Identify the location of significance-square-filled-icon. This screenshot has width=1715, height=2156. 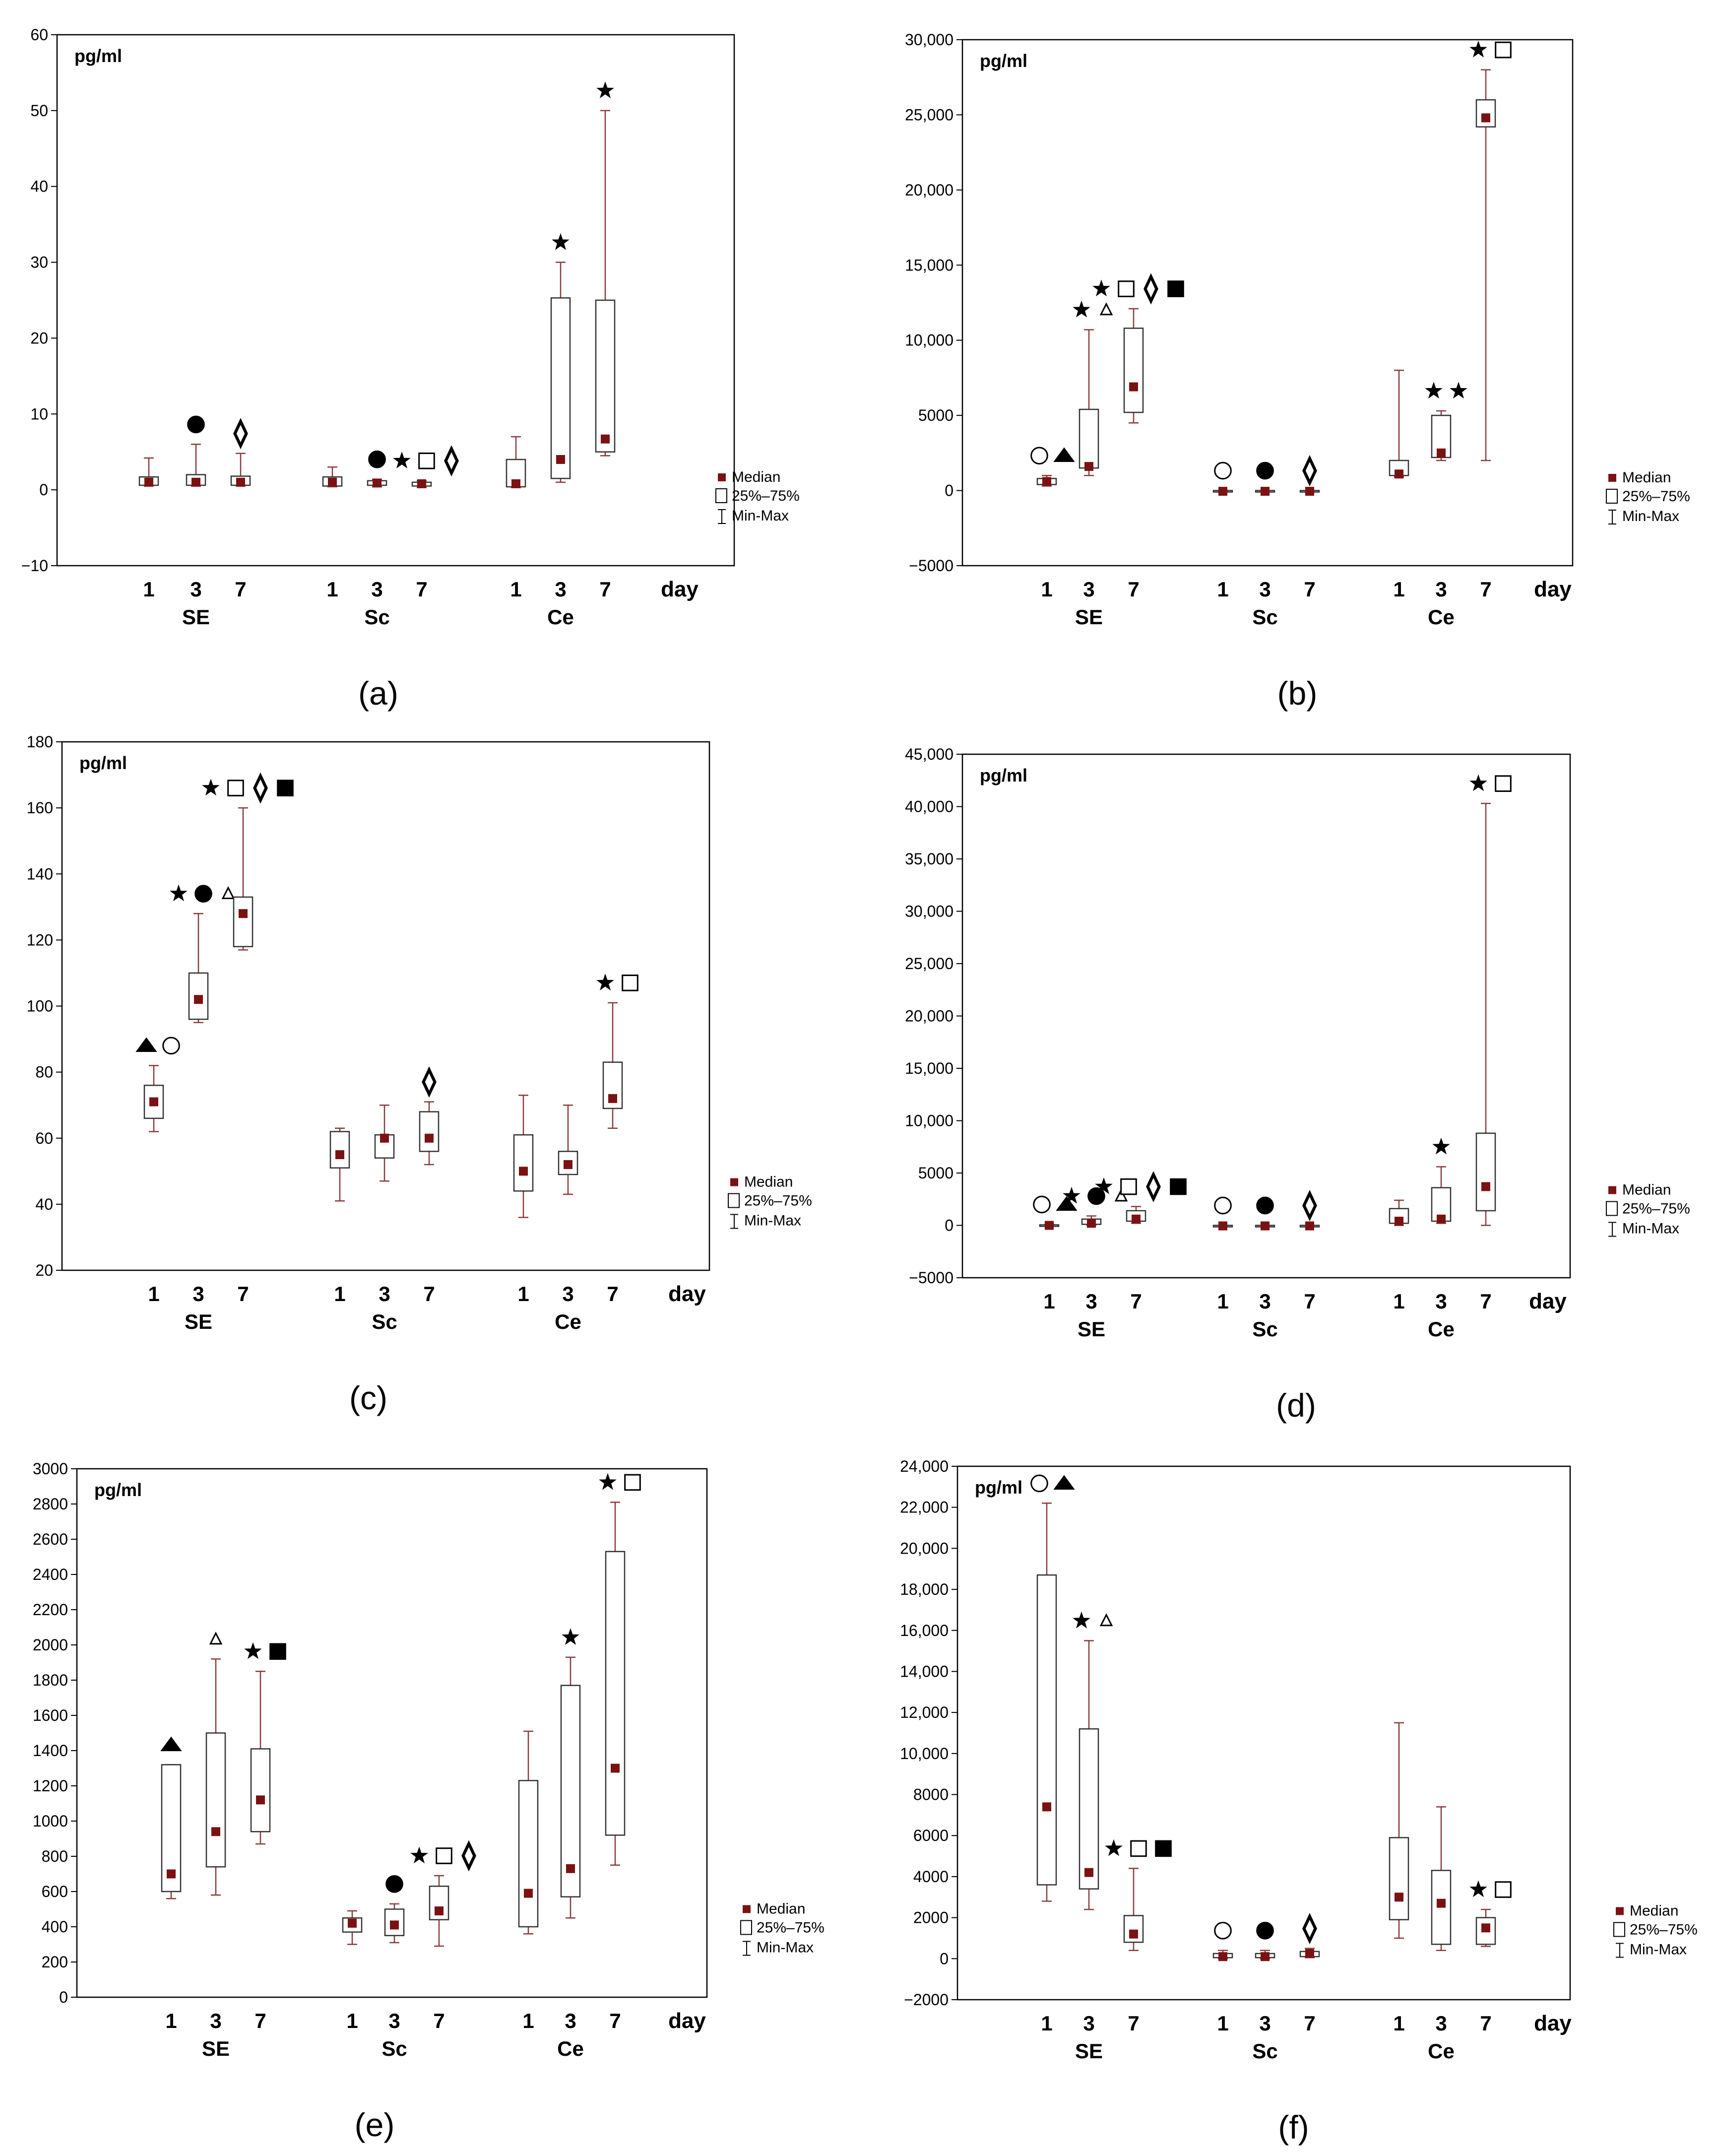
(277, 1651).